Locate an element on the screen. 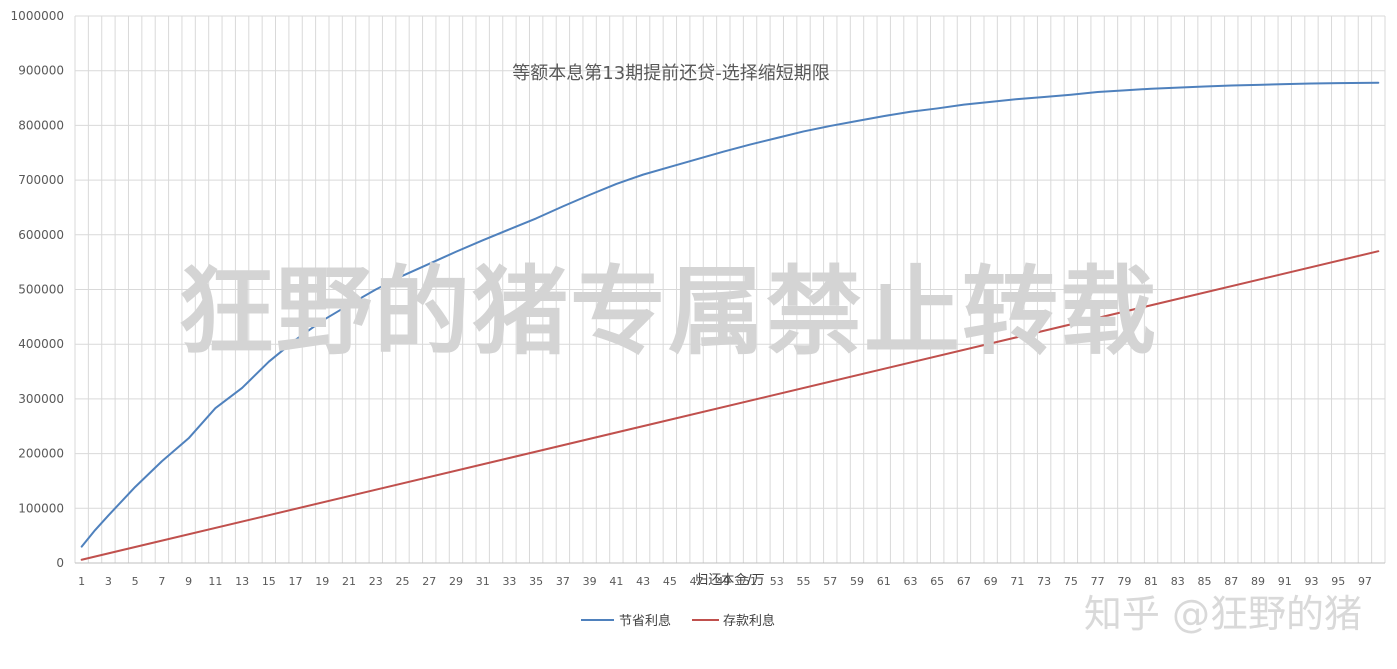 This screenshot has height=669, width=1397. x-tick-label: 27 is located at coordinates (429, 581).